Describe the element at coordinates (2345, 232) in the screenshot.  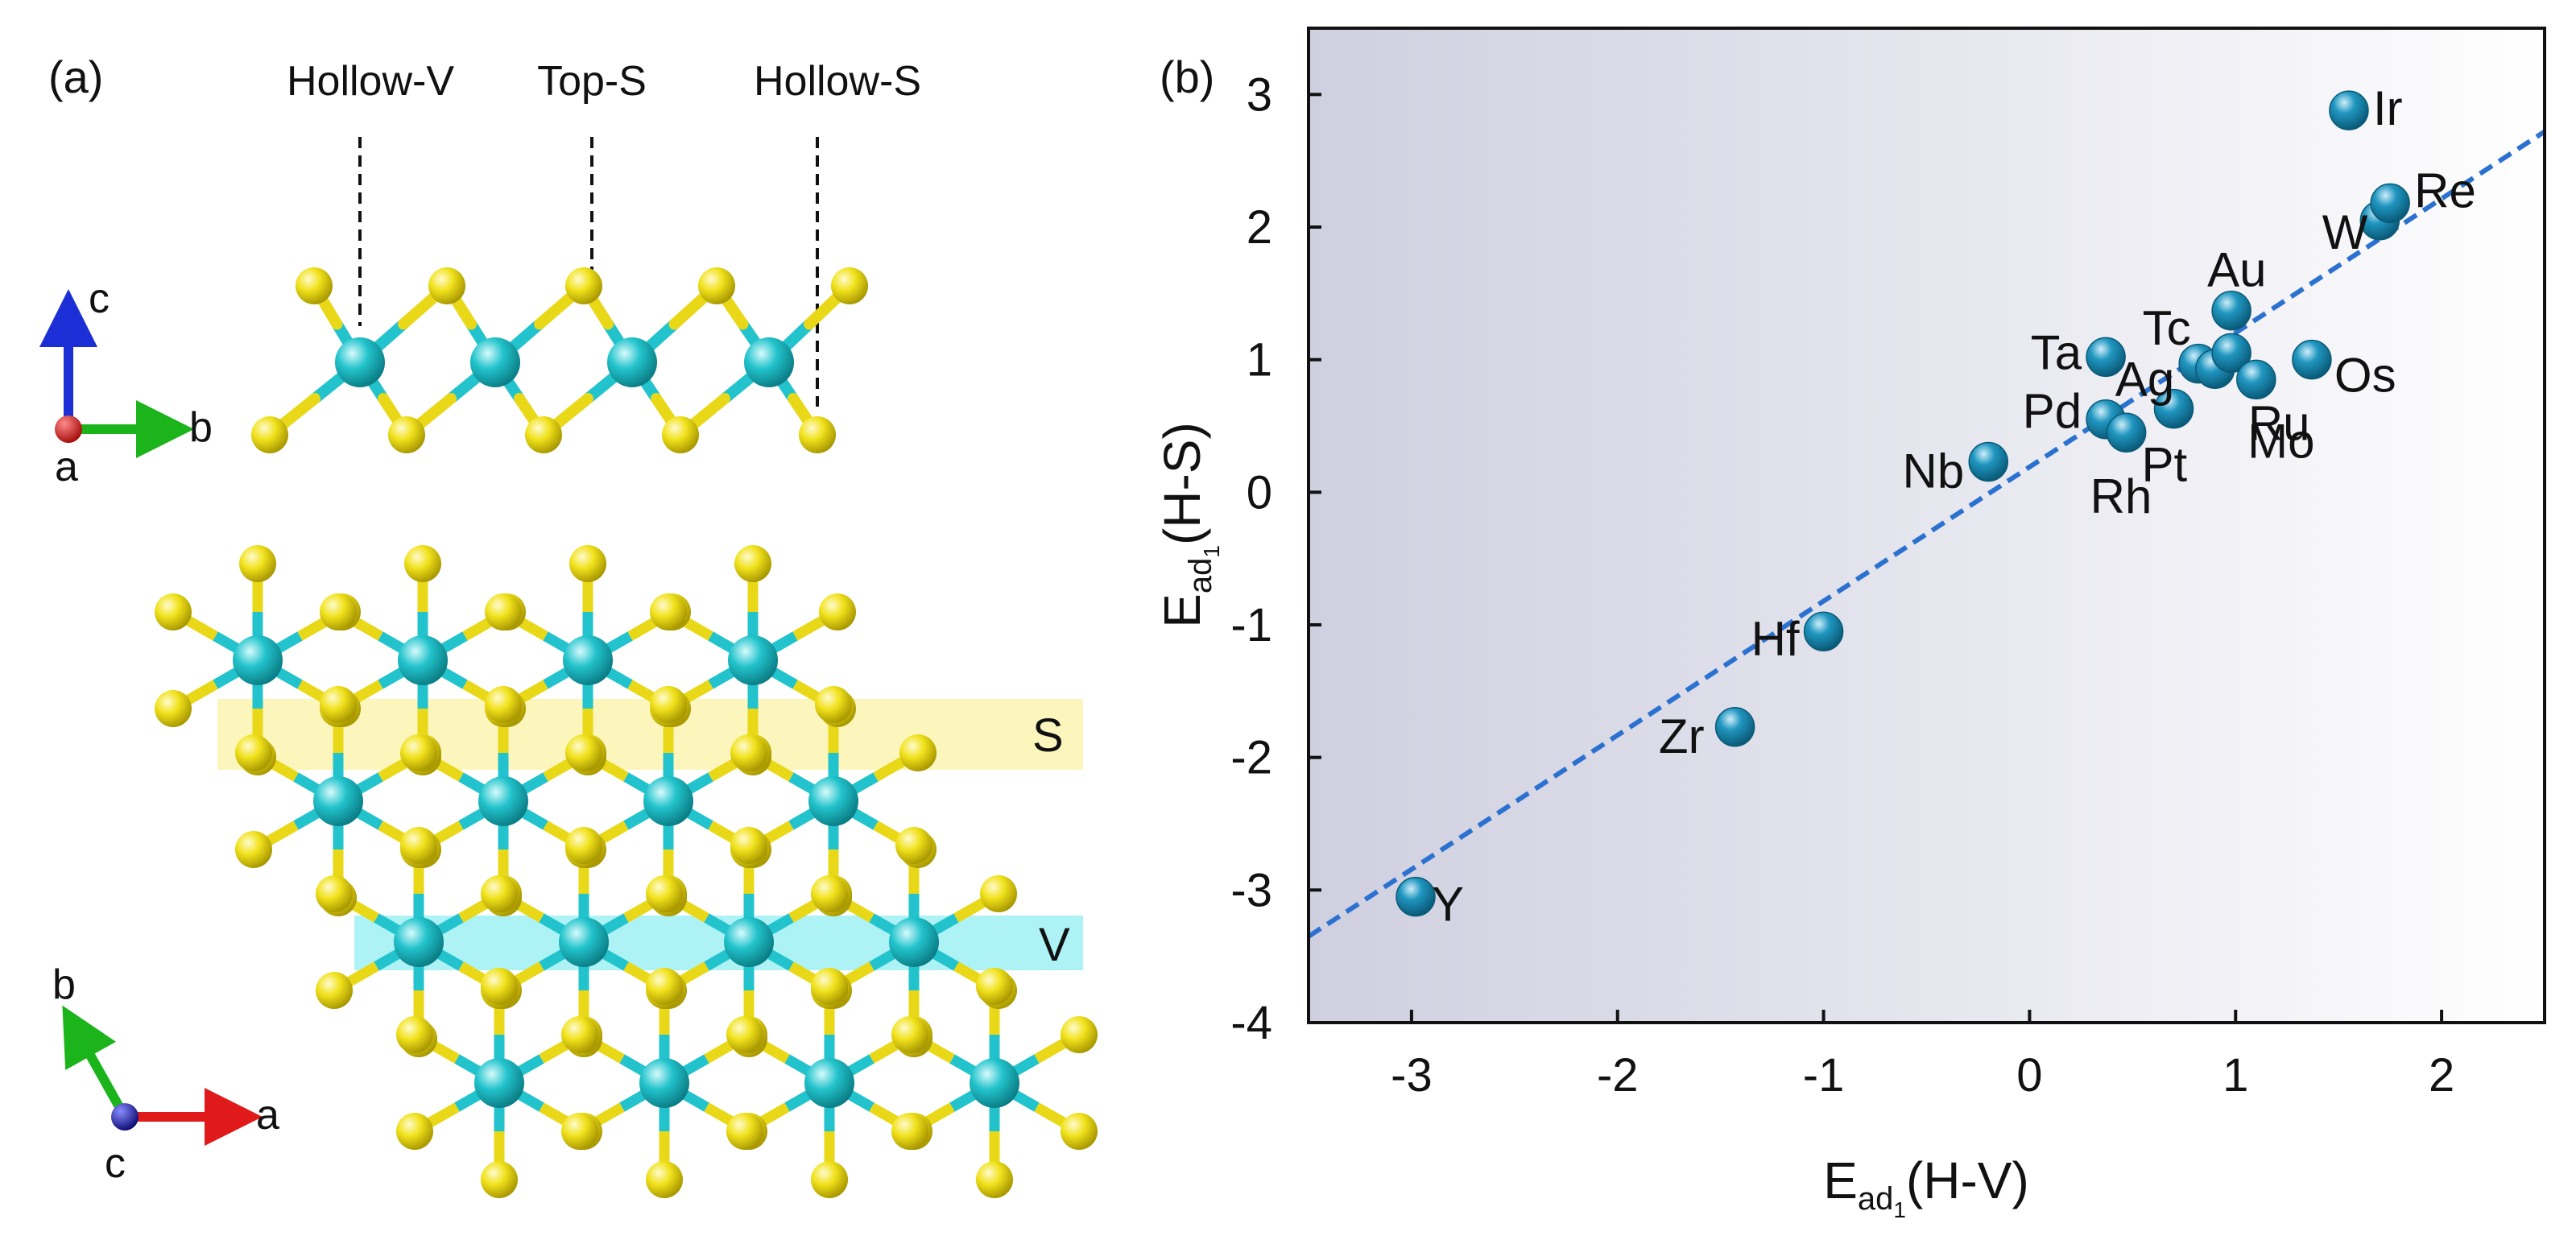
I see `point-label-w: W` at that location.